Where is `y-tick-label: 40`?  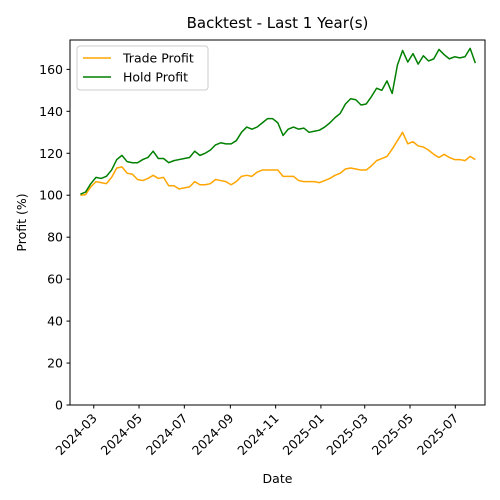 y-tick-label: 40 is located at coordinates (55, 321).